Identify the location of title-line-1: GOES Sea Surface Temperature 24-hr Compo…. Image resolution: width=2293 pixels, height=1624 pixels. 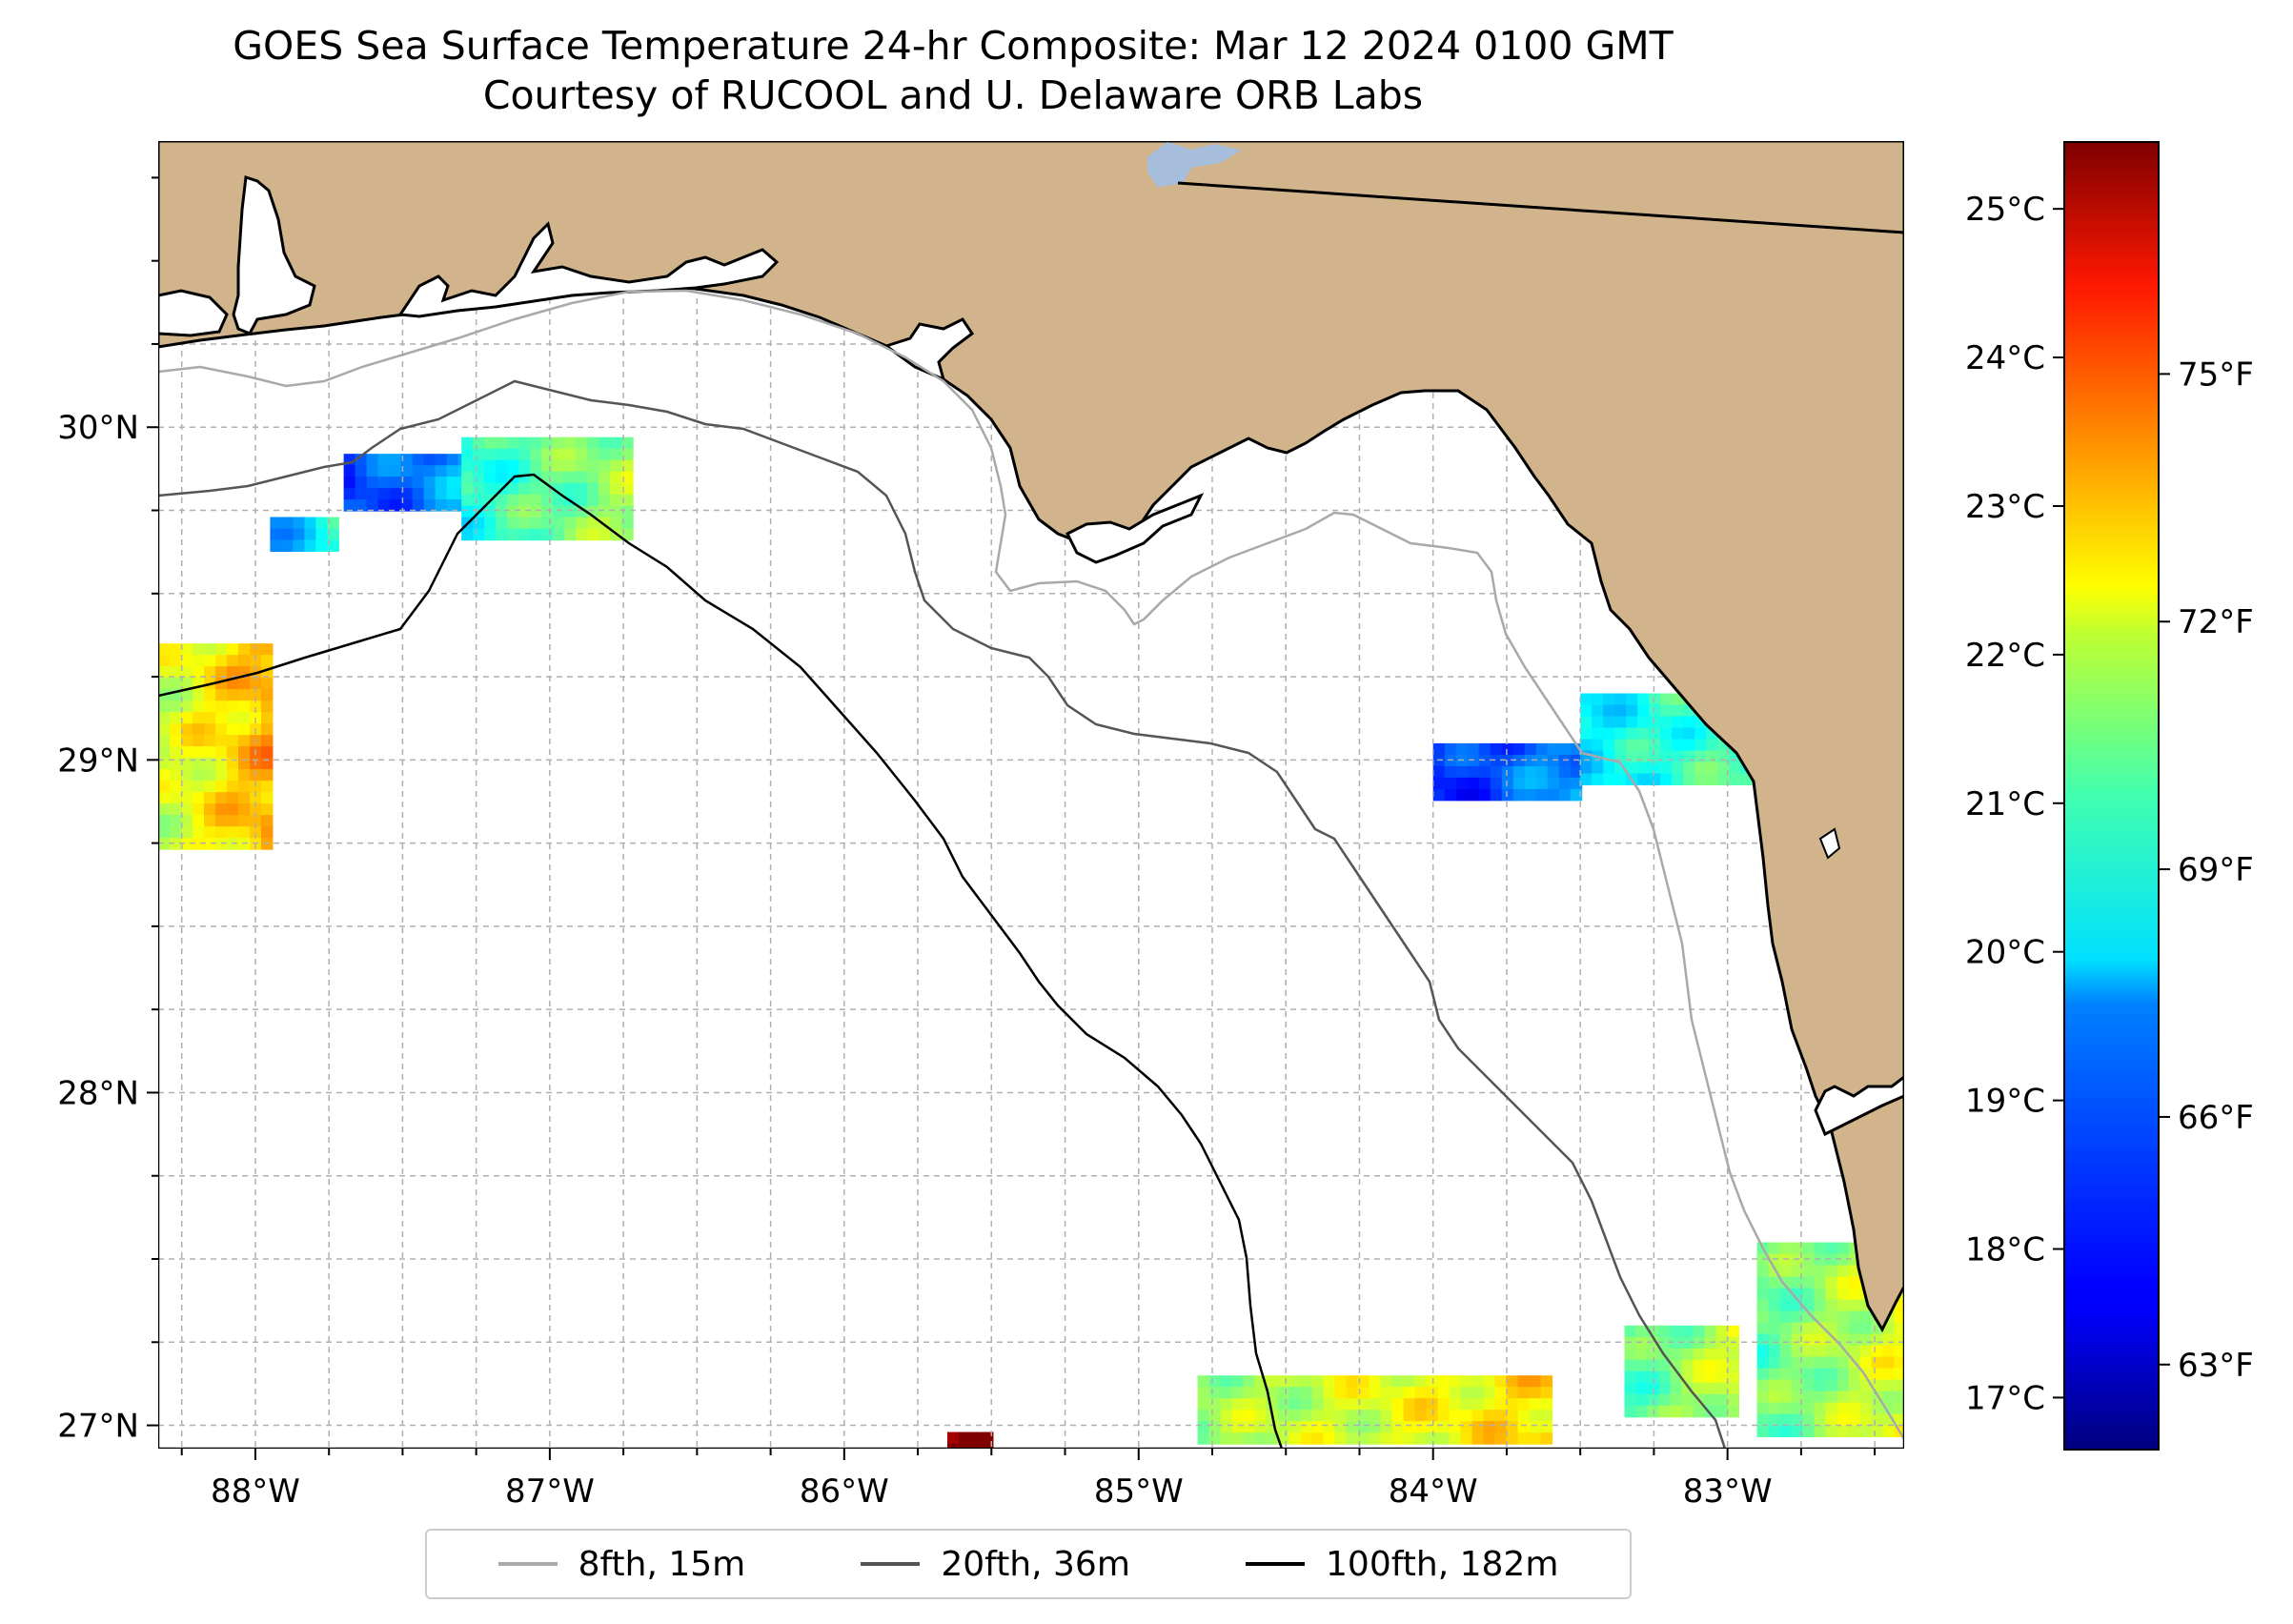
(954, 46).